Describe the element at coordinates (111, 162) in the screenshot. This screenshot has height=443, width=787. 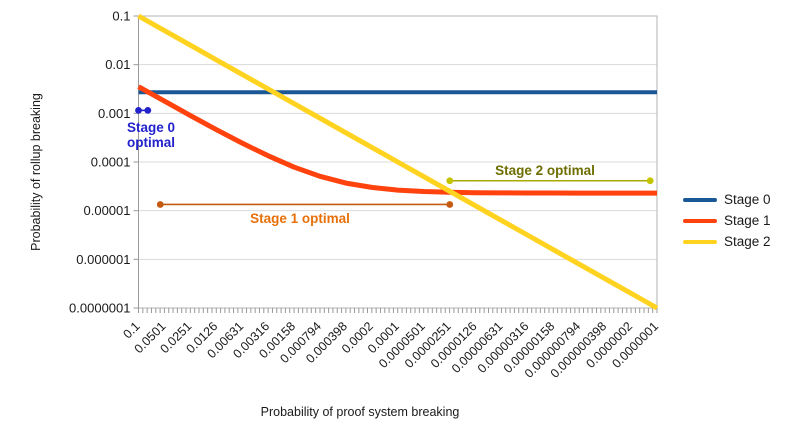
I see `y-tick-label: 0.0001` at that location.